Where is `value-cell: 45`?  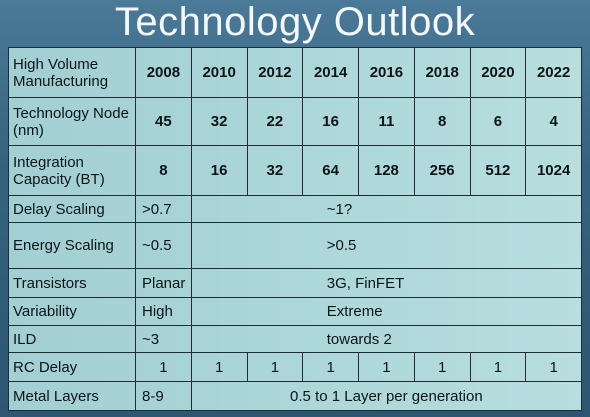 value-cell: 45 is located at coordinates (163, 121).